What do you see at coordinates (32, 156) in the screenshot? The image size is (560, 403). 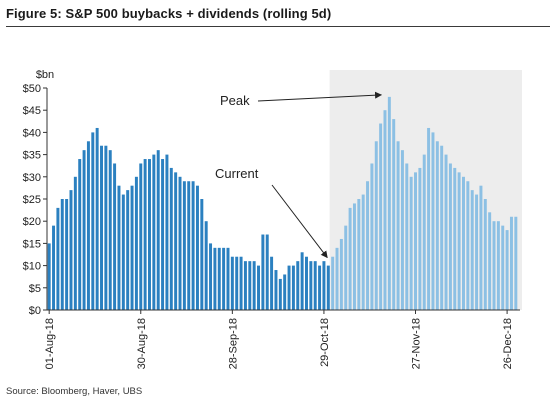 I see `y-tick-label: $35` at bounding box center [32, 156].